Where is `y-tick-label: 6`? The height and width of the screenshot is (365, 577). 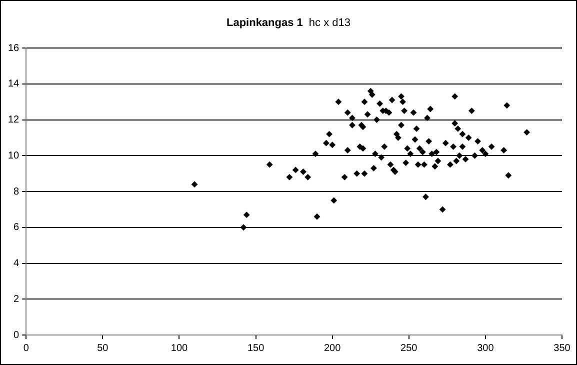 y-tick-label: 6 is located at coordinates (17, 228).